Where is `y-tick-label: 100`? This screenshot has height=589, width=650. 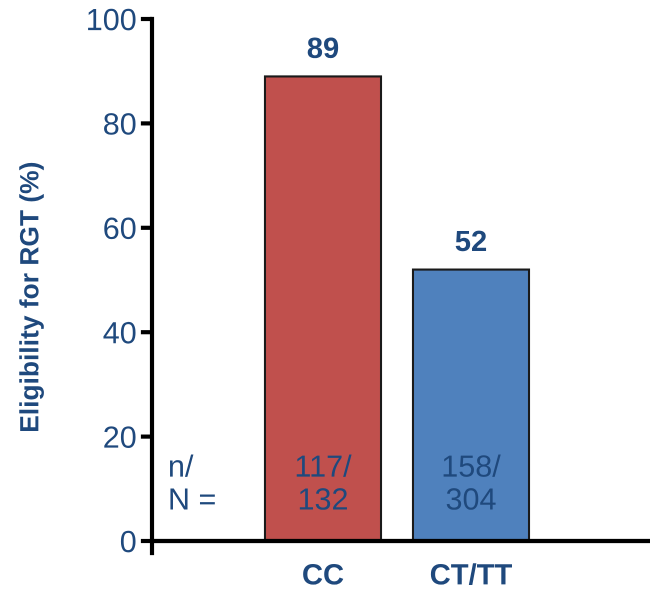 y-tick-label: 100 is located at coordinates (112, 19).